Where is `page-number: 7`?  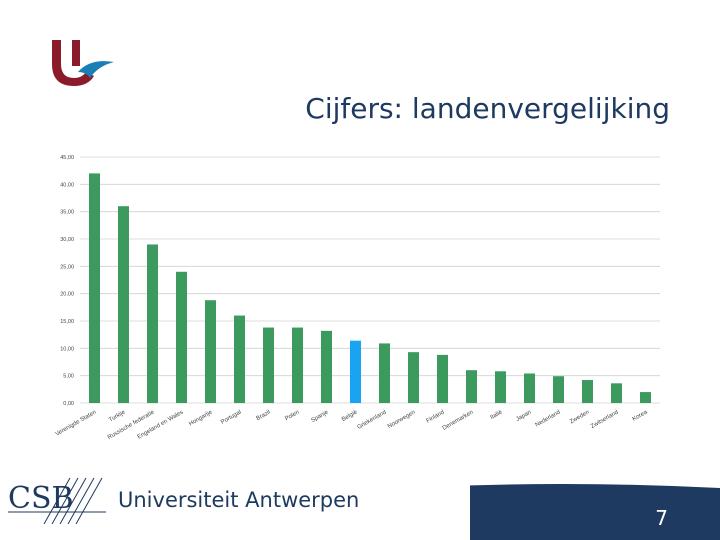 page-number: 7 is located at coordinates (661, 518).